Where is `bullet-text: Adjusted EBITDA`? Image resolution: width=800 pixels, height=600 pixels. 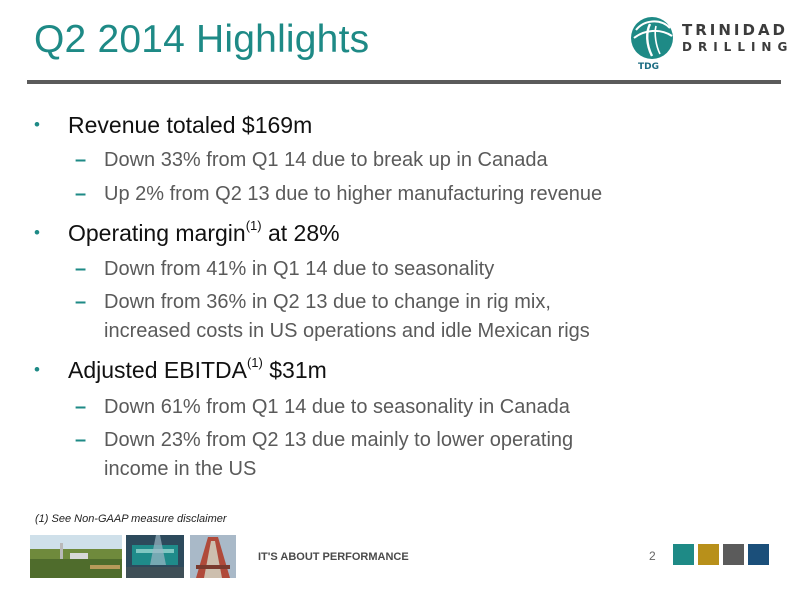
bullet-text: Adjusted EBITDA is located at coordinates (157, 370).